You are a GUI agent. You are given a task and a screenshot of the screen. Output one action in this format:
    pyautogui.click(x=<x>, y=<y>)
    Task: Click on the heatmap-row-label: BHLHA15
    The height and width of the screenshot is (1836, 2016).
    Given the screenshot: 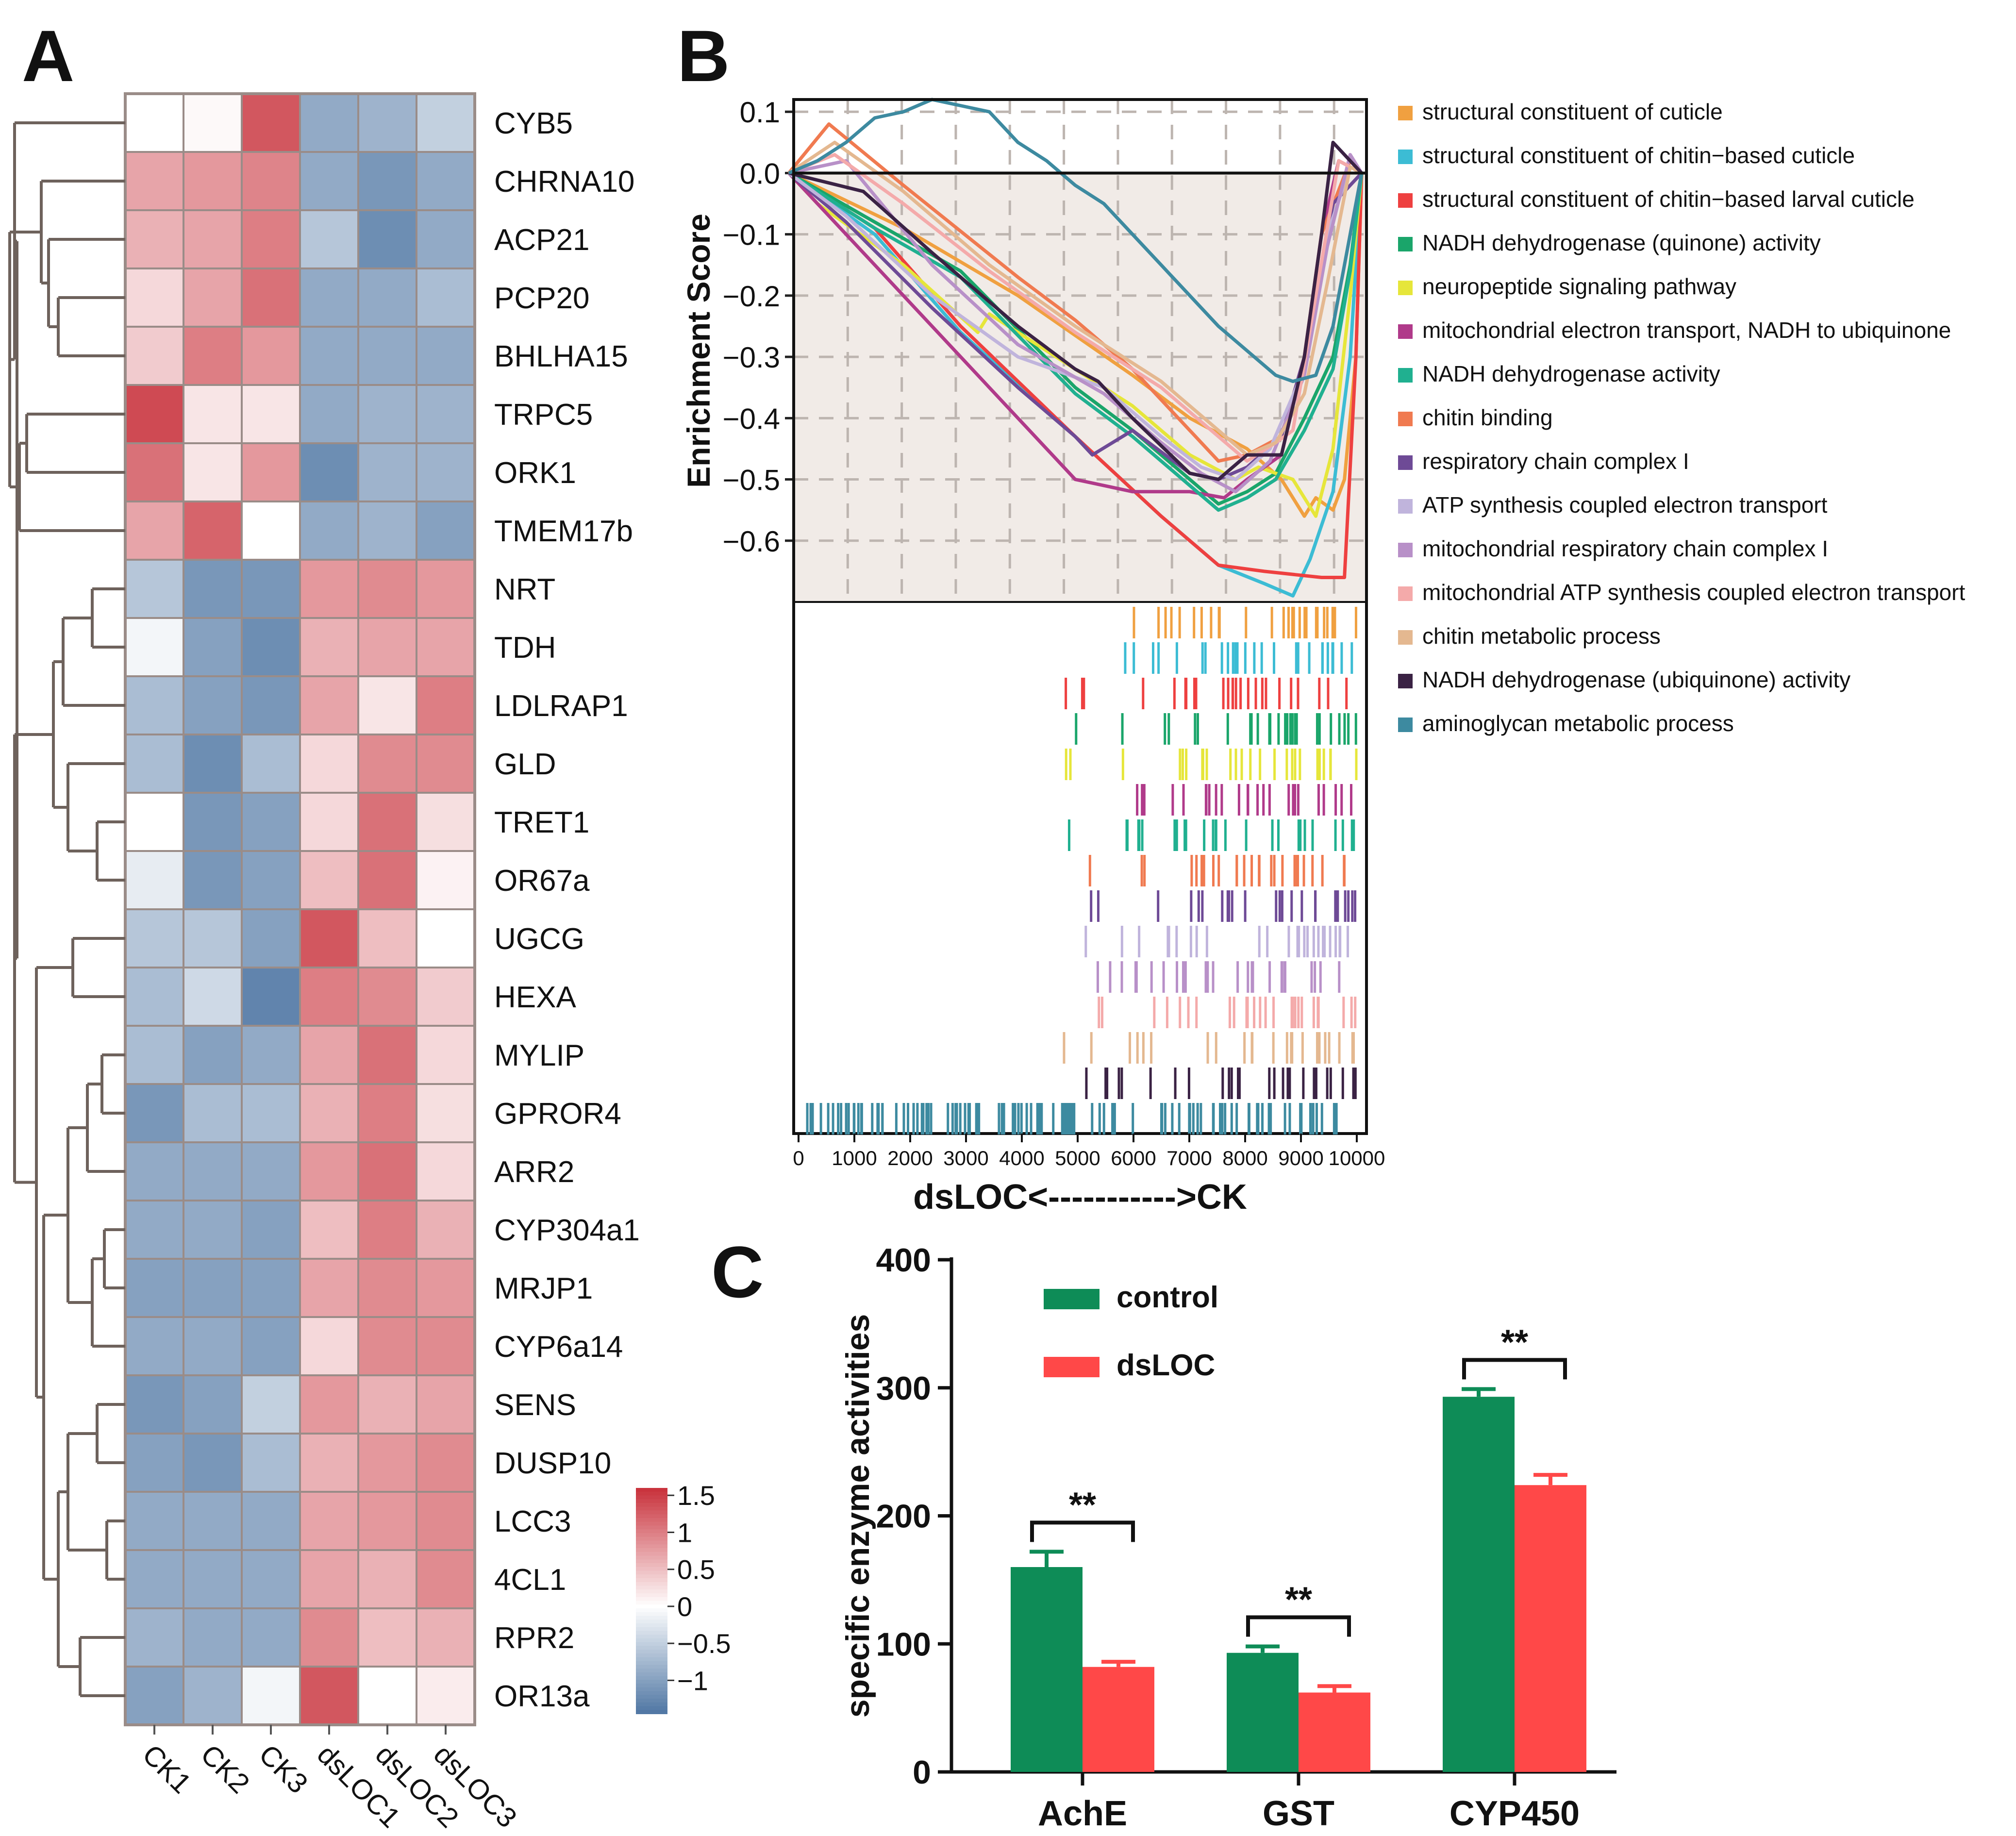 What is the action you would take?
    pyautogui.click(x=561, y=356)
    